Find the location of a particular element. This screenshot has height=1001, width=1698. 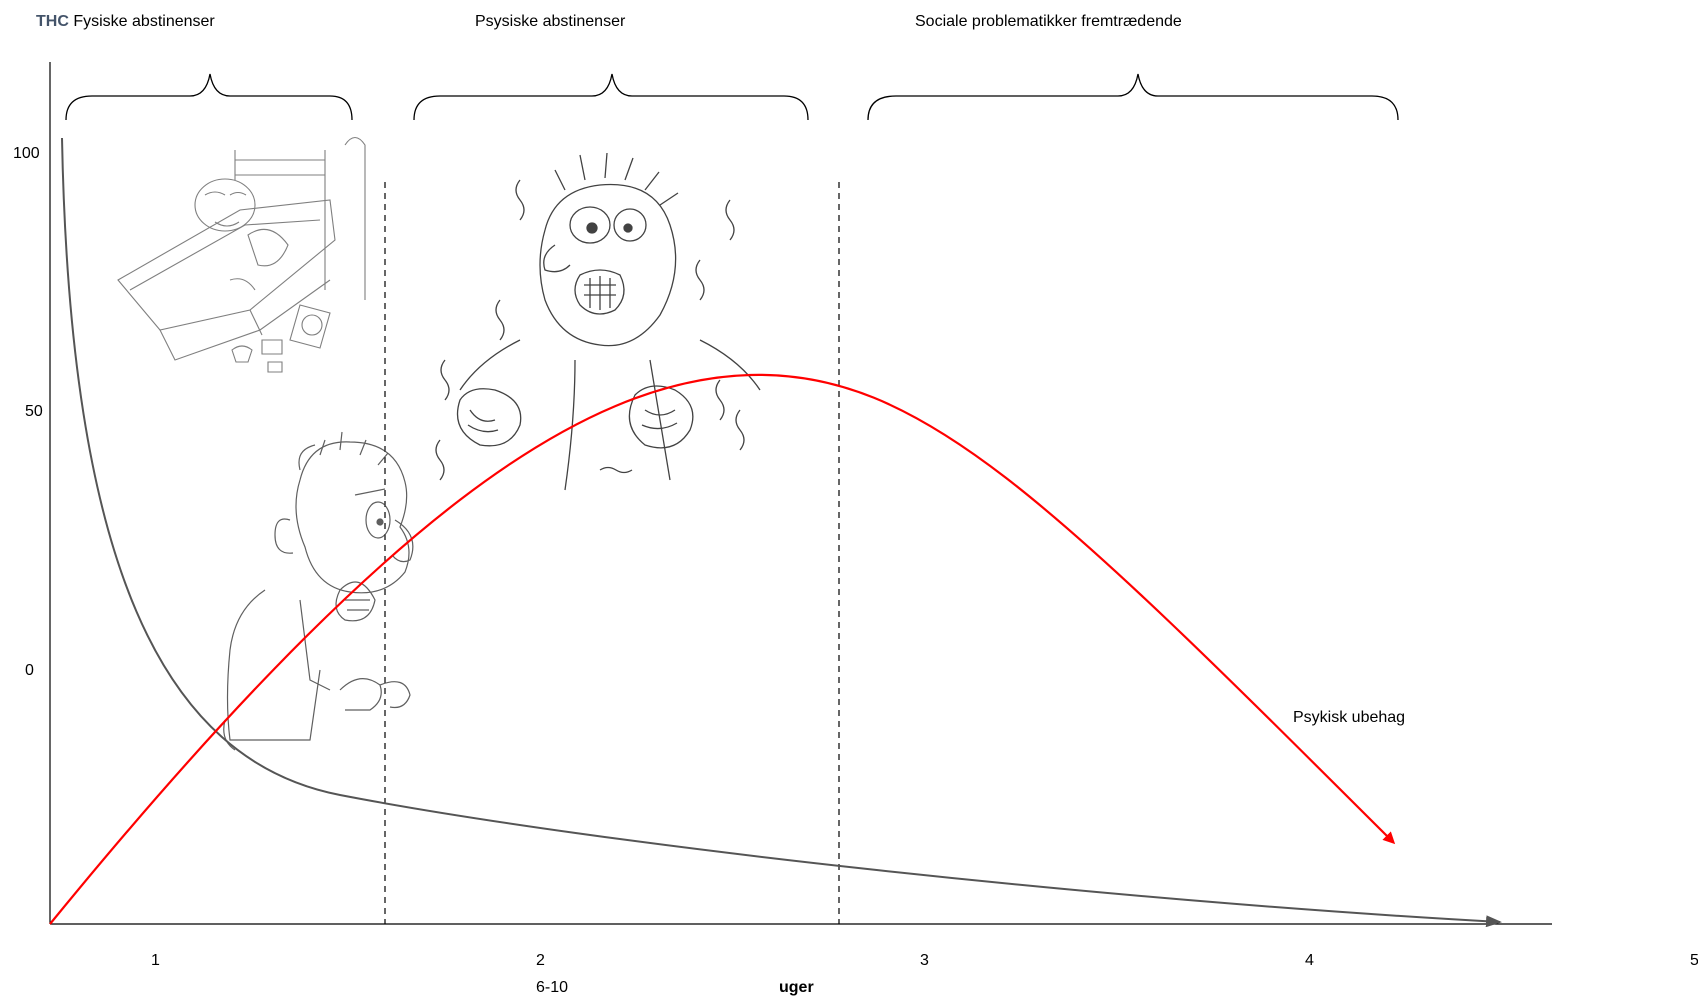

x-axis-unit: uger is located at coordinates (796, 987).